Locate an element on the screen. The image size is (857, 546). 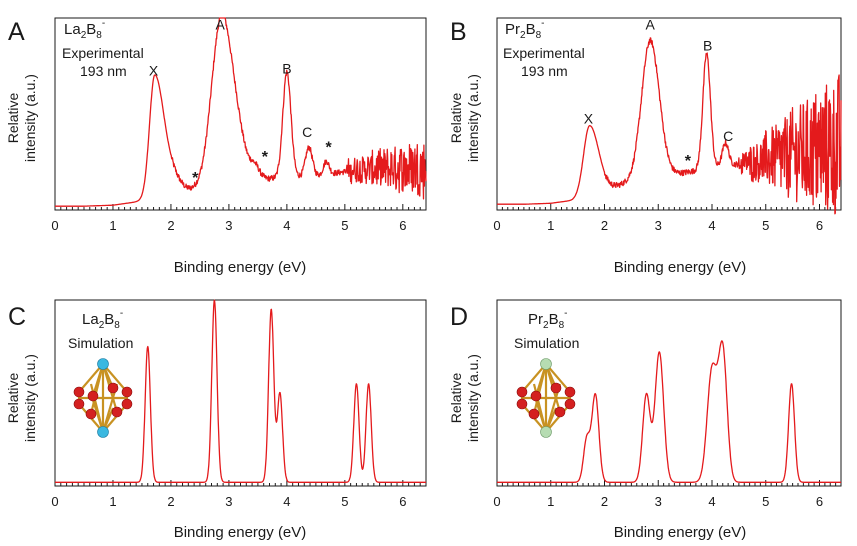
panel-letter: A is located at coordinates (16, 32).